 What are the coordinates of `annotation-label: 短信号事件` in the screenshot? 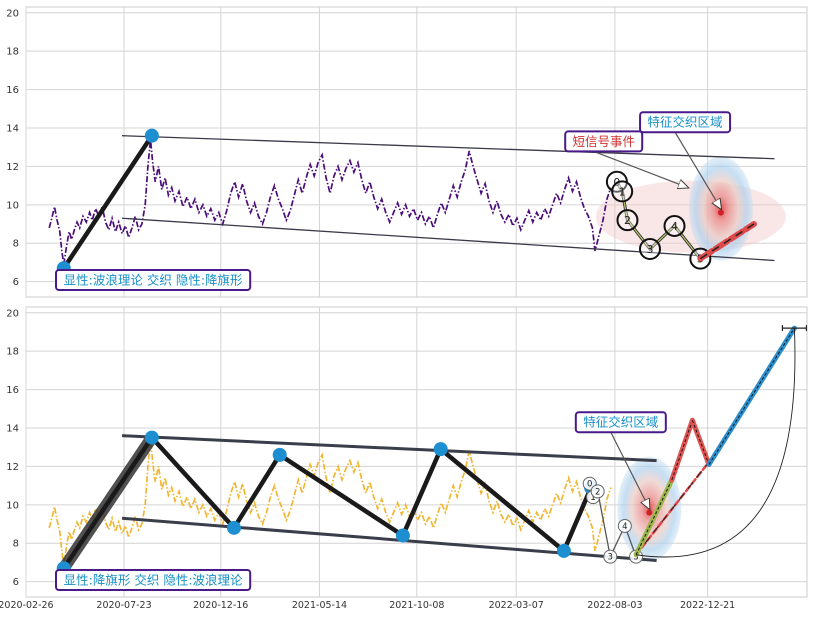 It's located at (603, 141).